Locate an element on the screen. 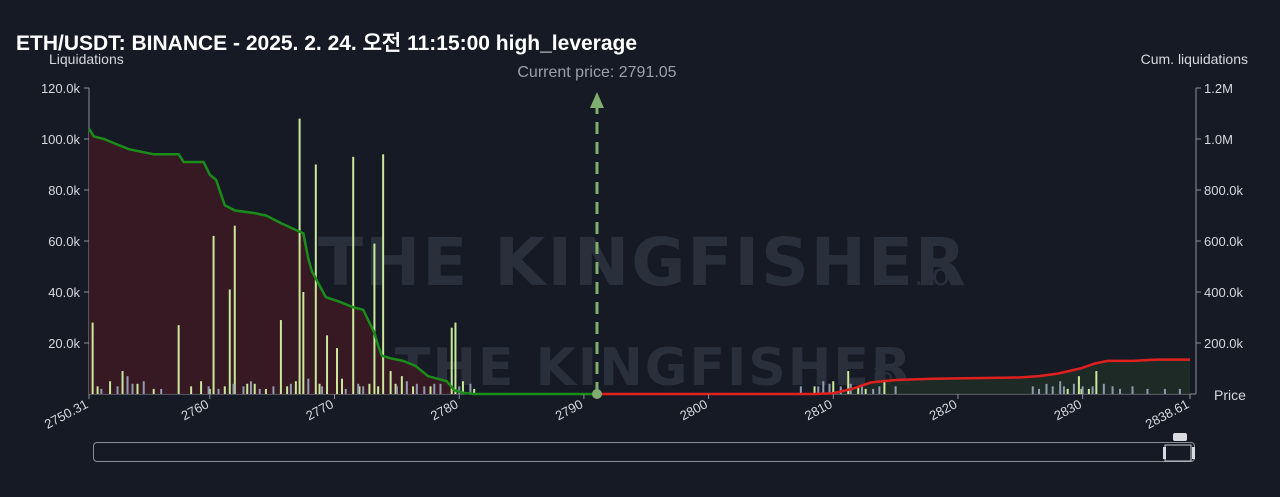  x-axis-title: Price is located at coordinates (1230, 395).